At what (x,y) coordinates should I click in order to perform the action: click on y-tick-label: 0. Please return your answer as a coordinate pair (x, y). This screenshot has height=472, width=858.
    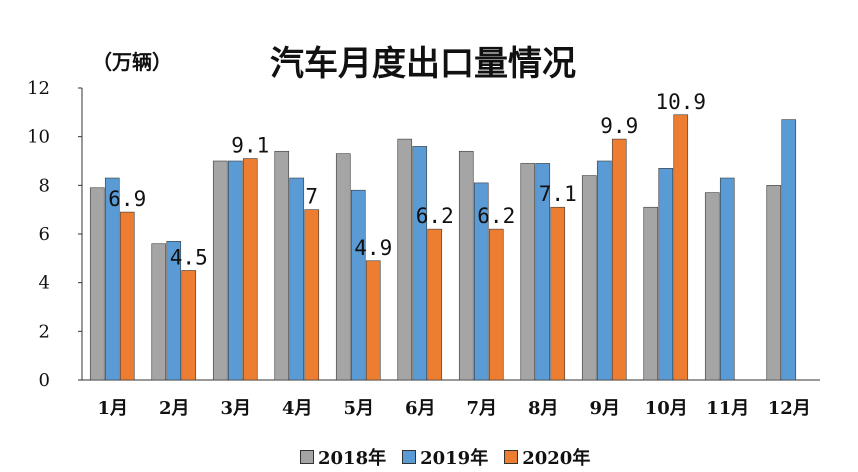
    Looking at the image, I should click on (44, 380).